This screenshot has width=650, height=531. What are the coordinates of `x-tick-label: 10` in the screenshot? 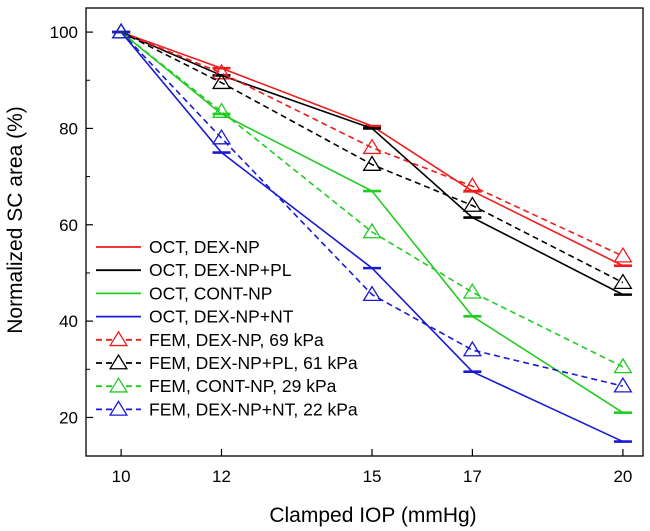 It's located at (121, 476).